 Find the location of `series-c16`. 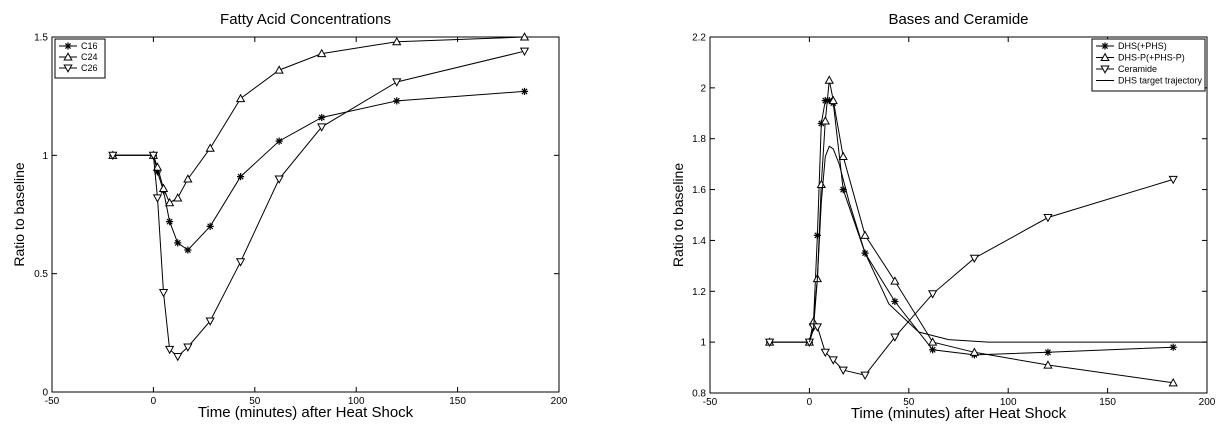

series-c16 is located at coordinates (319, 170).